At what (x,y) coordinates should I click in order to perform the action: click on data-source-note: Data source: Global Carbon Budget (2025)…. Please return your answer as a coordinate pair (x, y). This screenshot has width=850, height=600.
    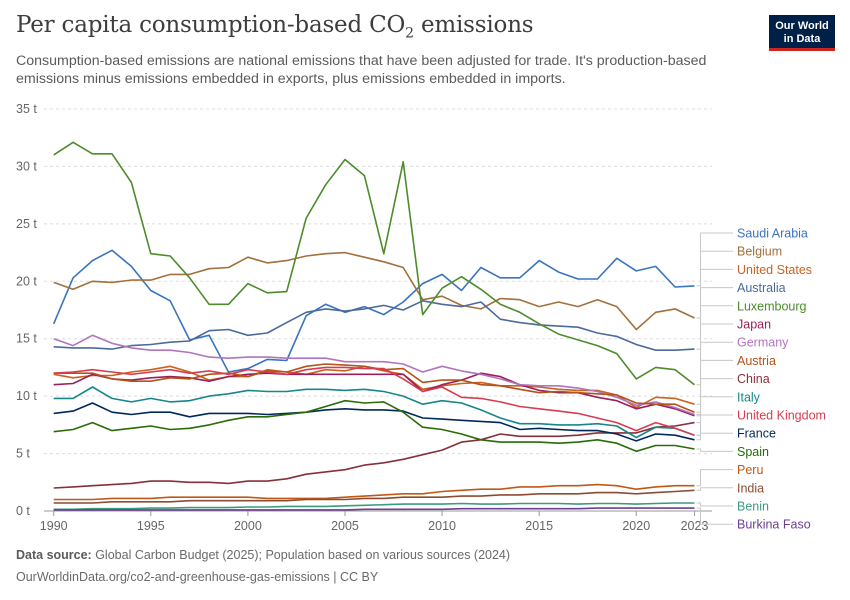
    Looking at the image, I should click on (263, 555).